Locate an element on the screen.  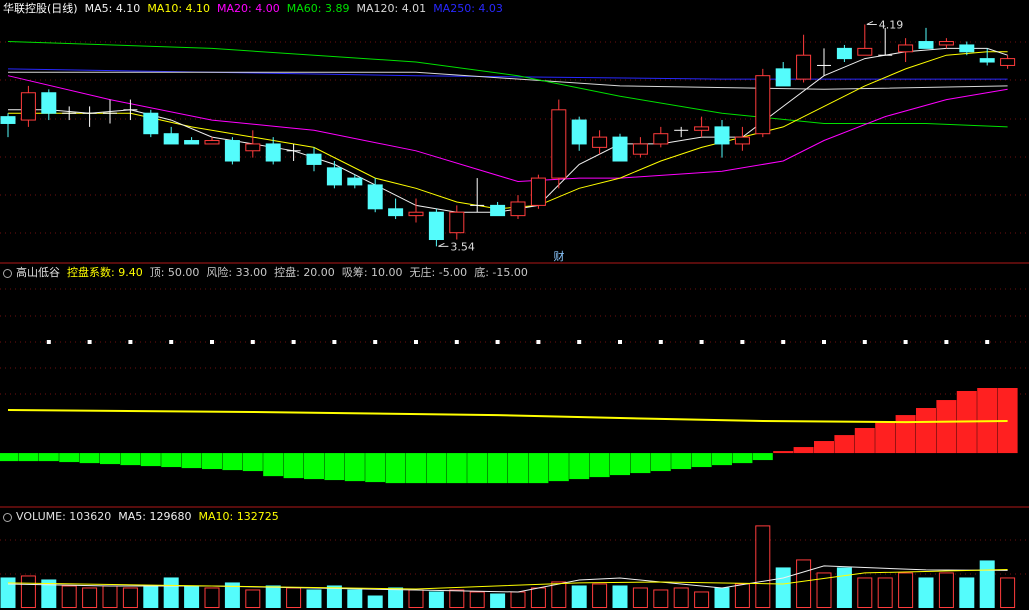
legend-value: 4.10 is located at coordinates (128, 8).